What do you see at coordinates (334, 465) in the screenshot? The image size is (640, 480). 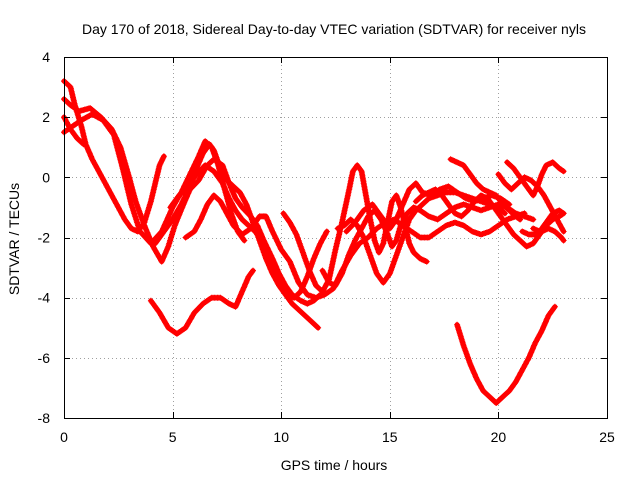 I see `x-axis-label: GPS time / hours` at bounding box center [334, 465].